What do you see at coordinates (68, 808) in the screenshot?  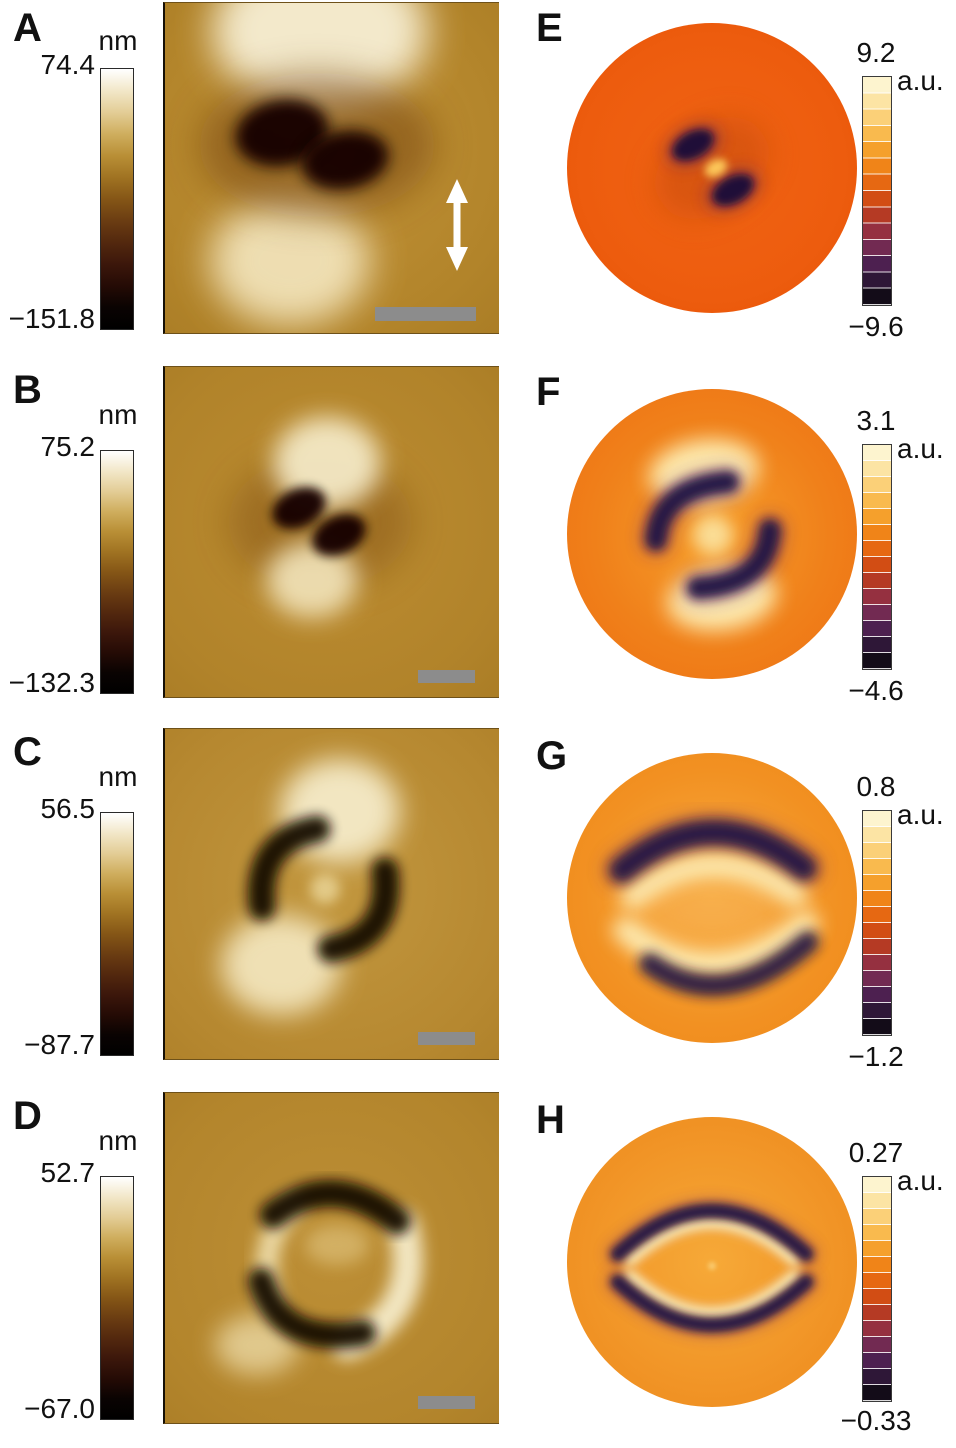 I see `afm-max-label: 56.5` at bounding box center [68, 808].